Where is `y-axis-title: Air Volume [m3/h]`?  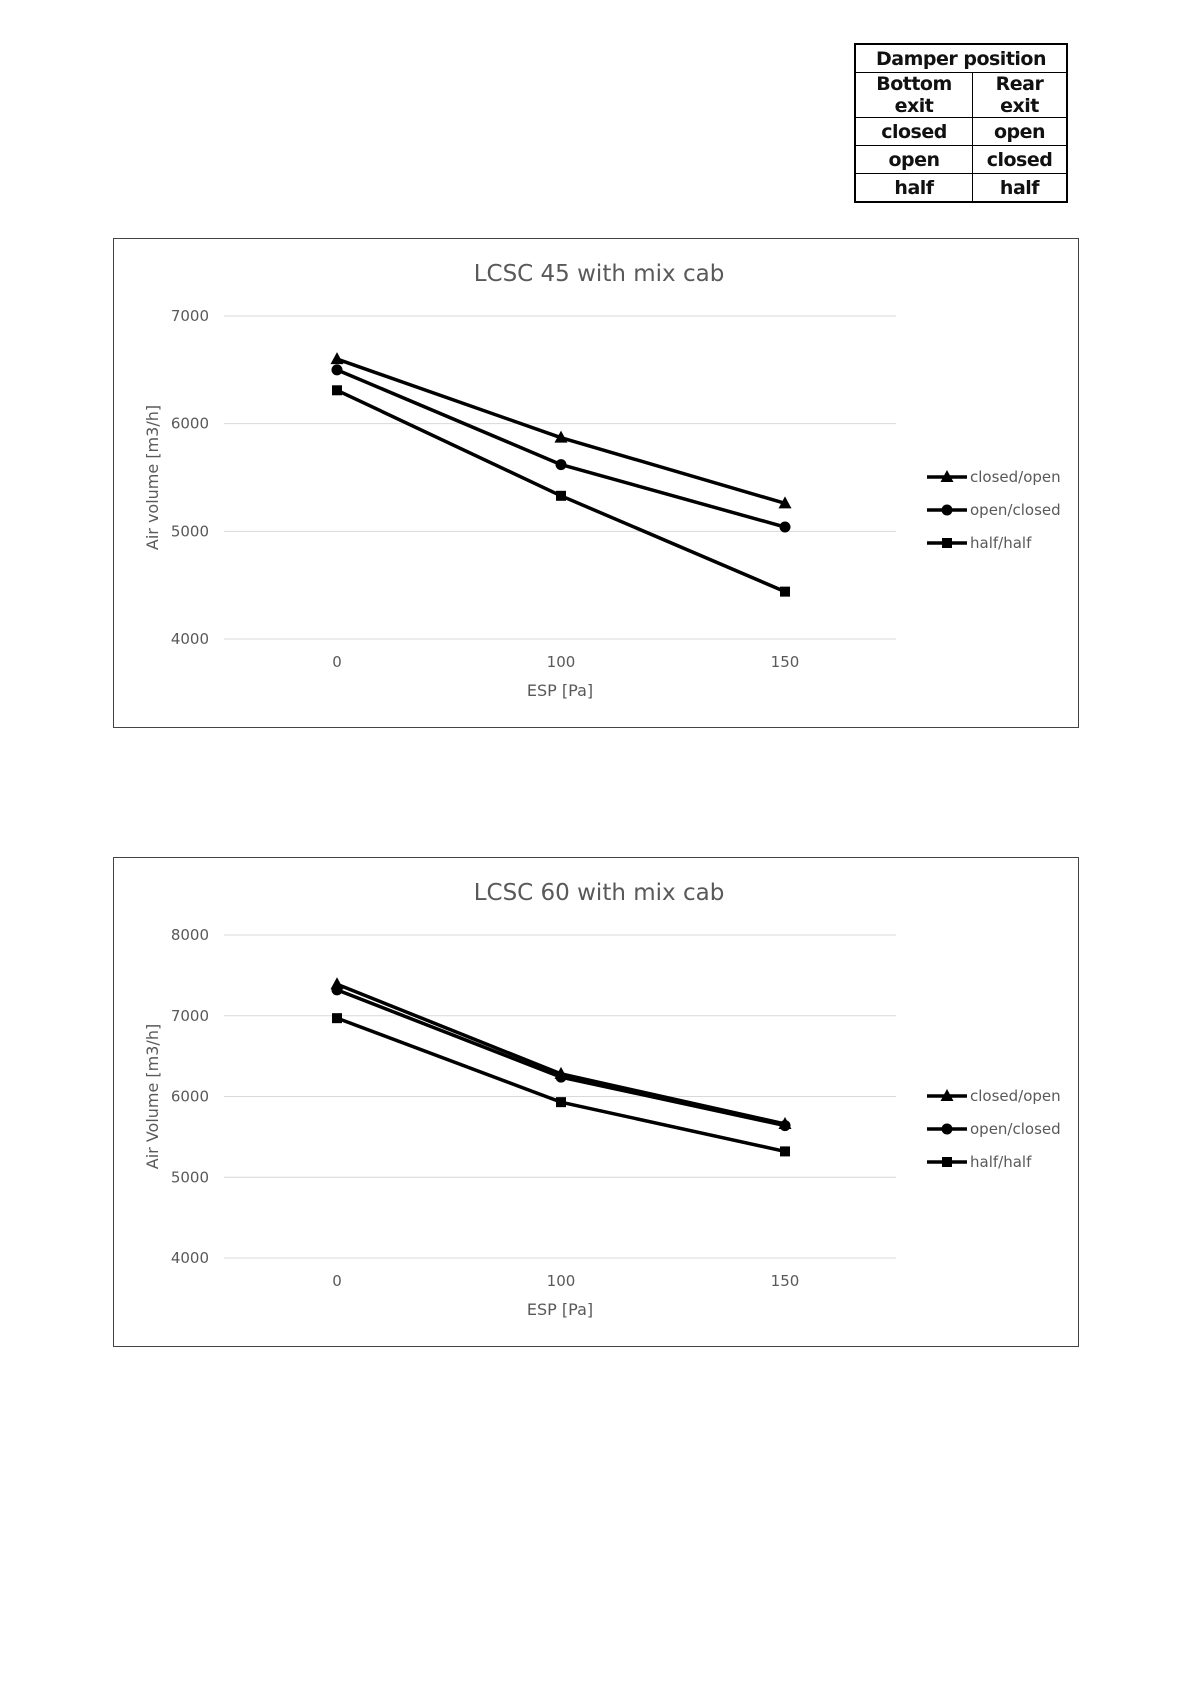
y-axis-title: Air Volume [m3/h] is located at coordinates (152, 1096).